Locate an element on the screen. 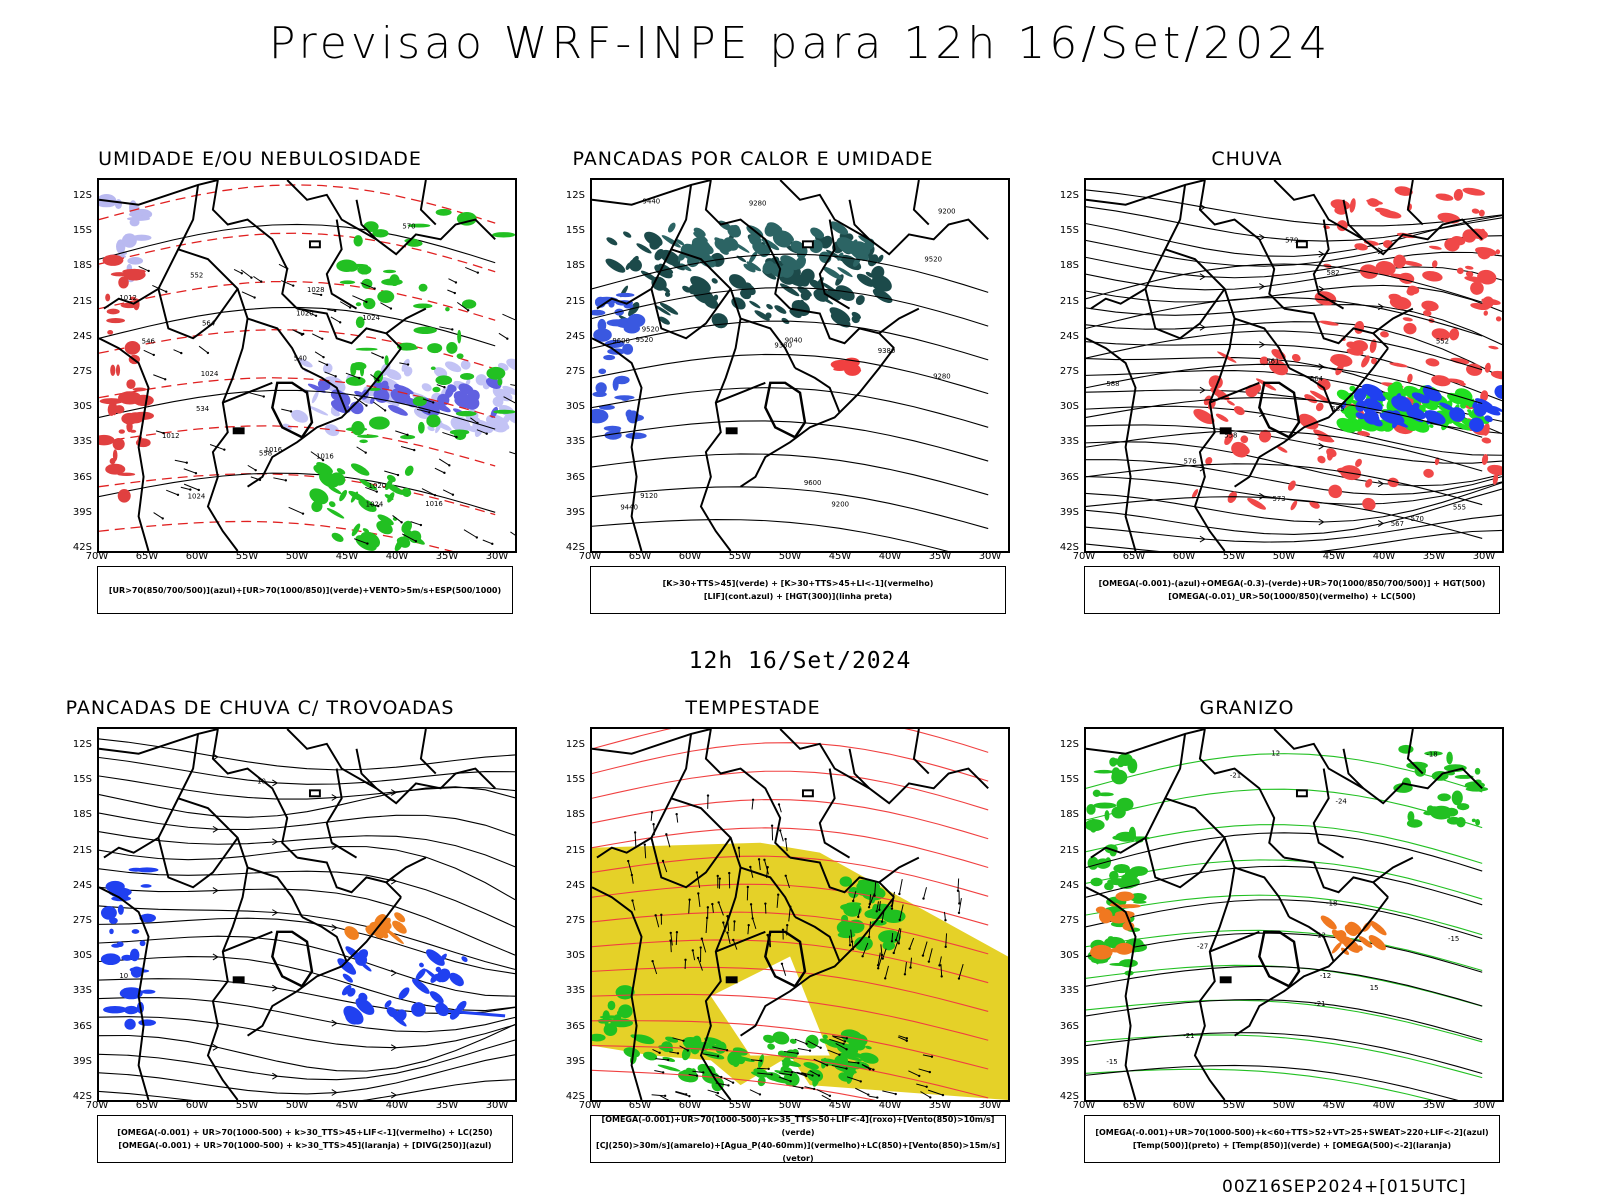  map-frame is located at coordinates (800, 914).